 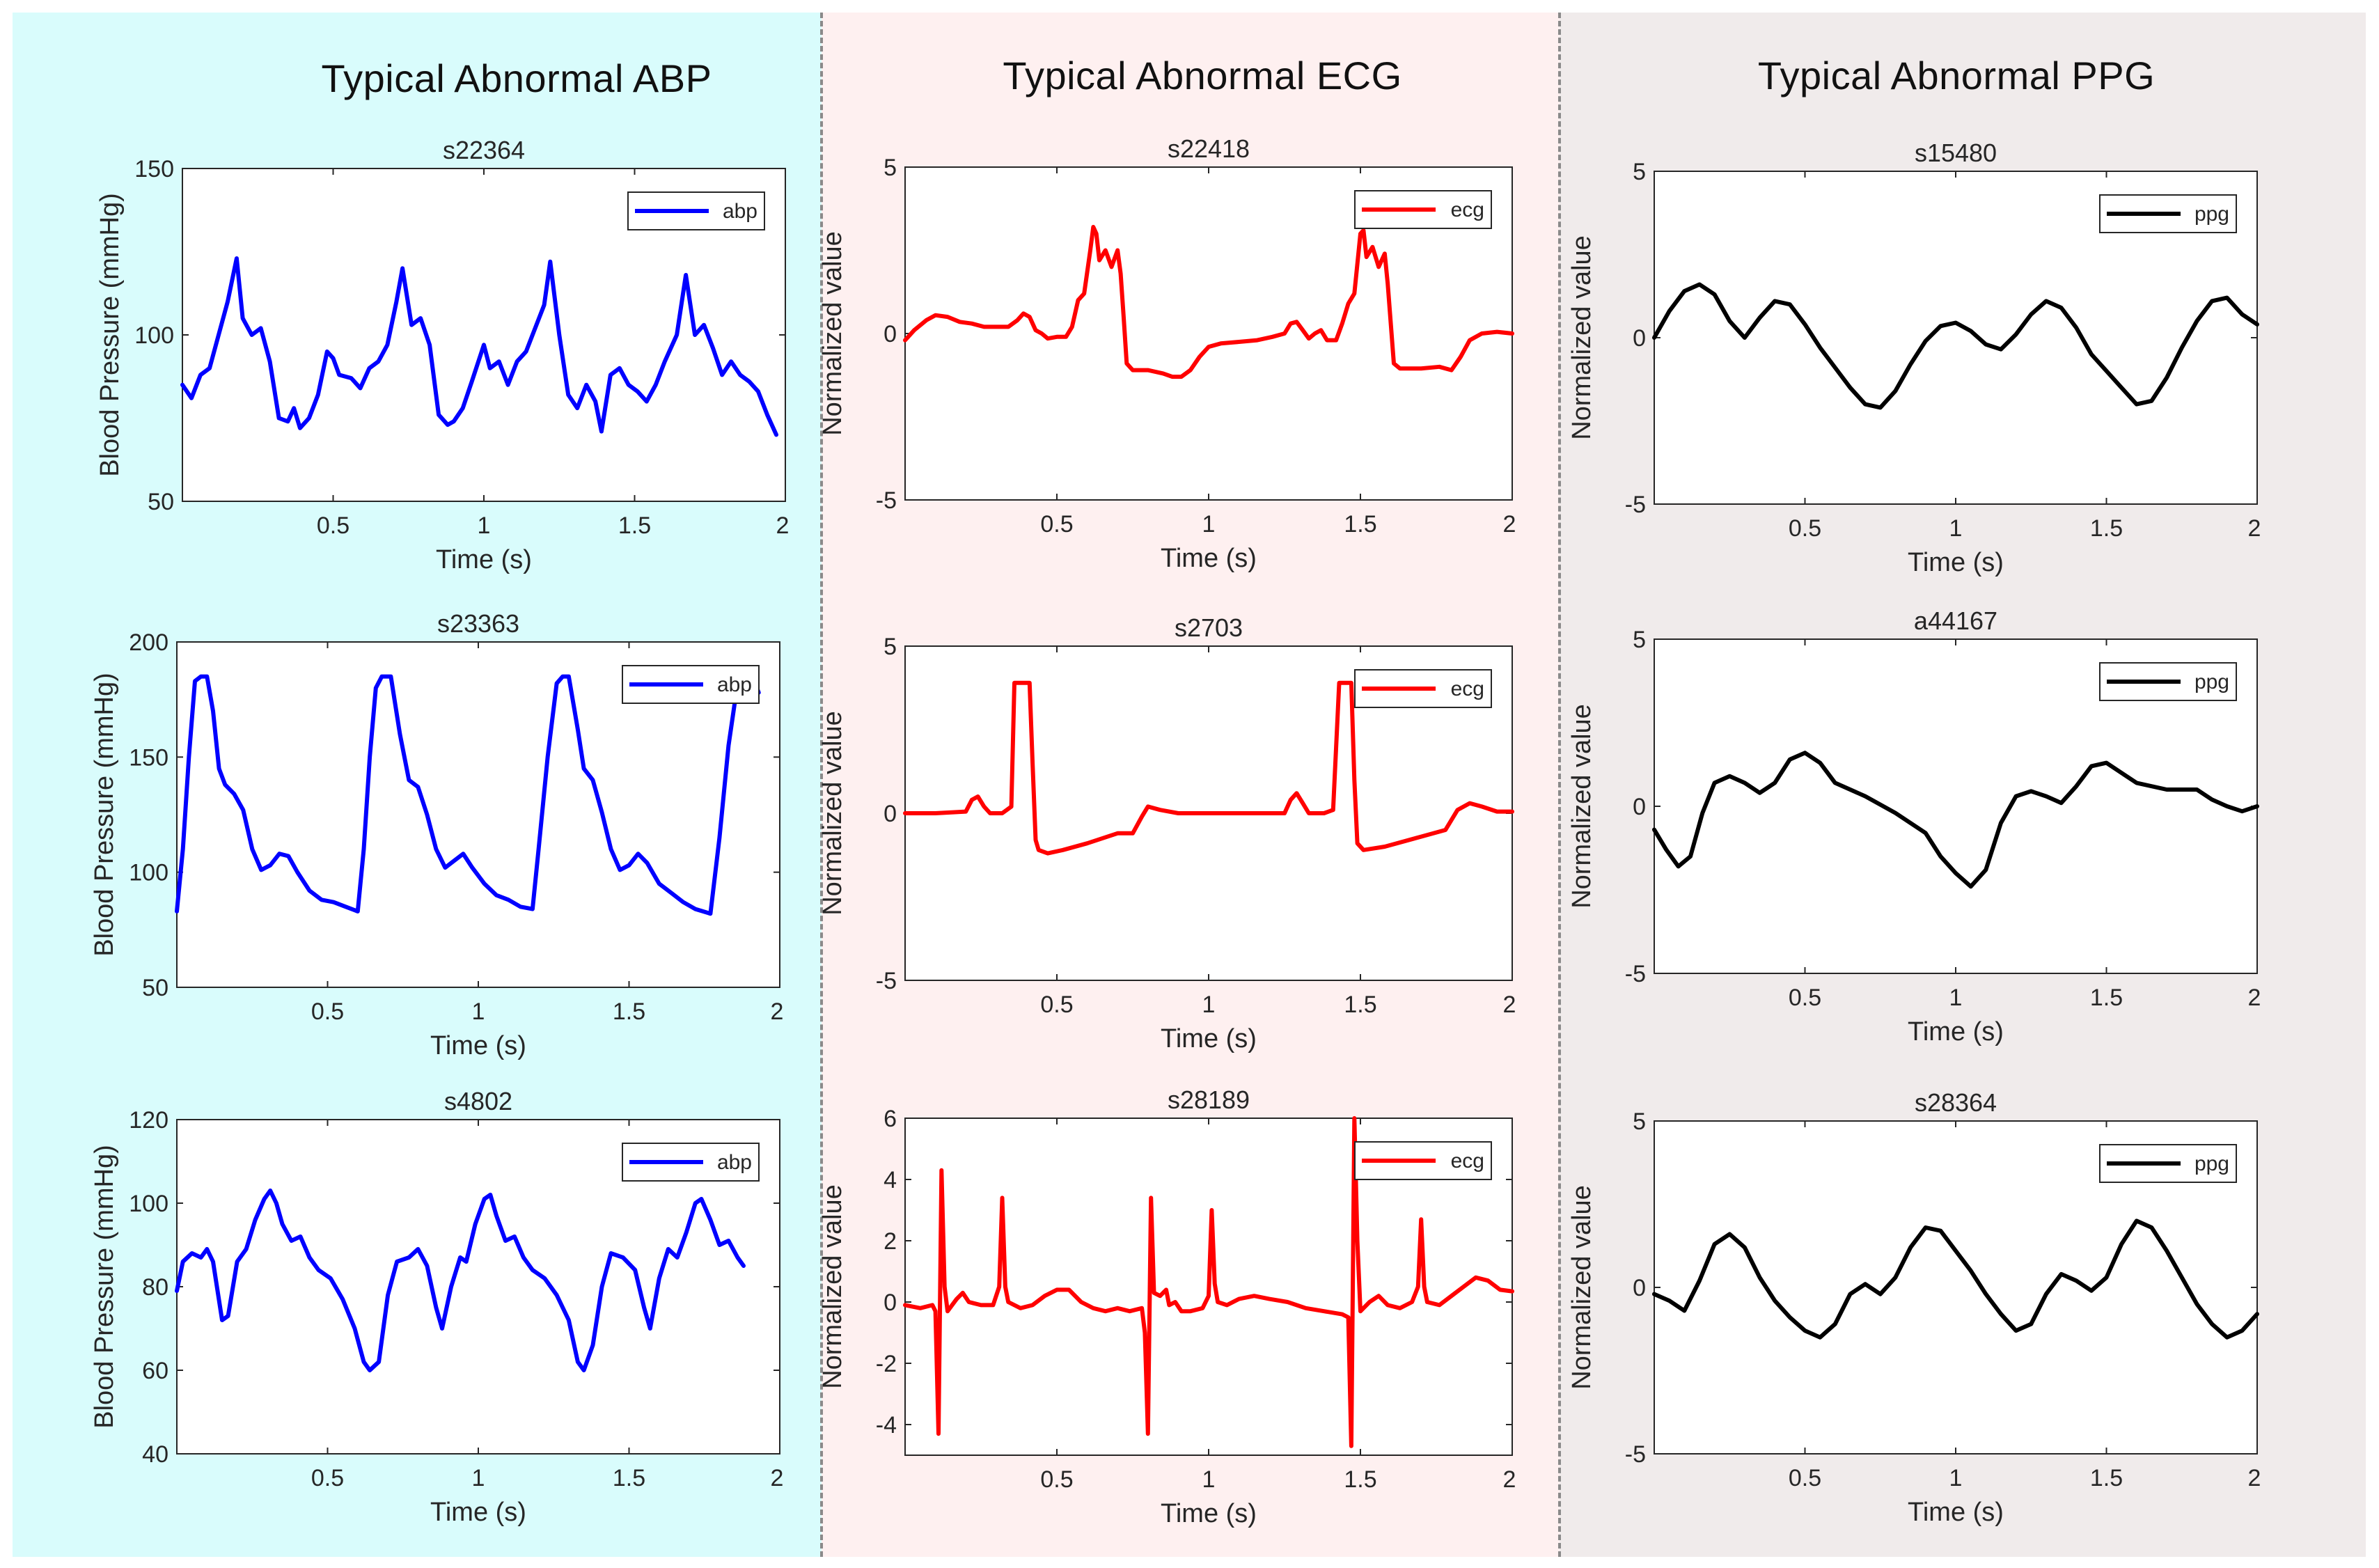 What do you see at coordinates (1209, 627) in the screenshot?
I see `plot-title: s2703` at bounding box center [1209, 627].